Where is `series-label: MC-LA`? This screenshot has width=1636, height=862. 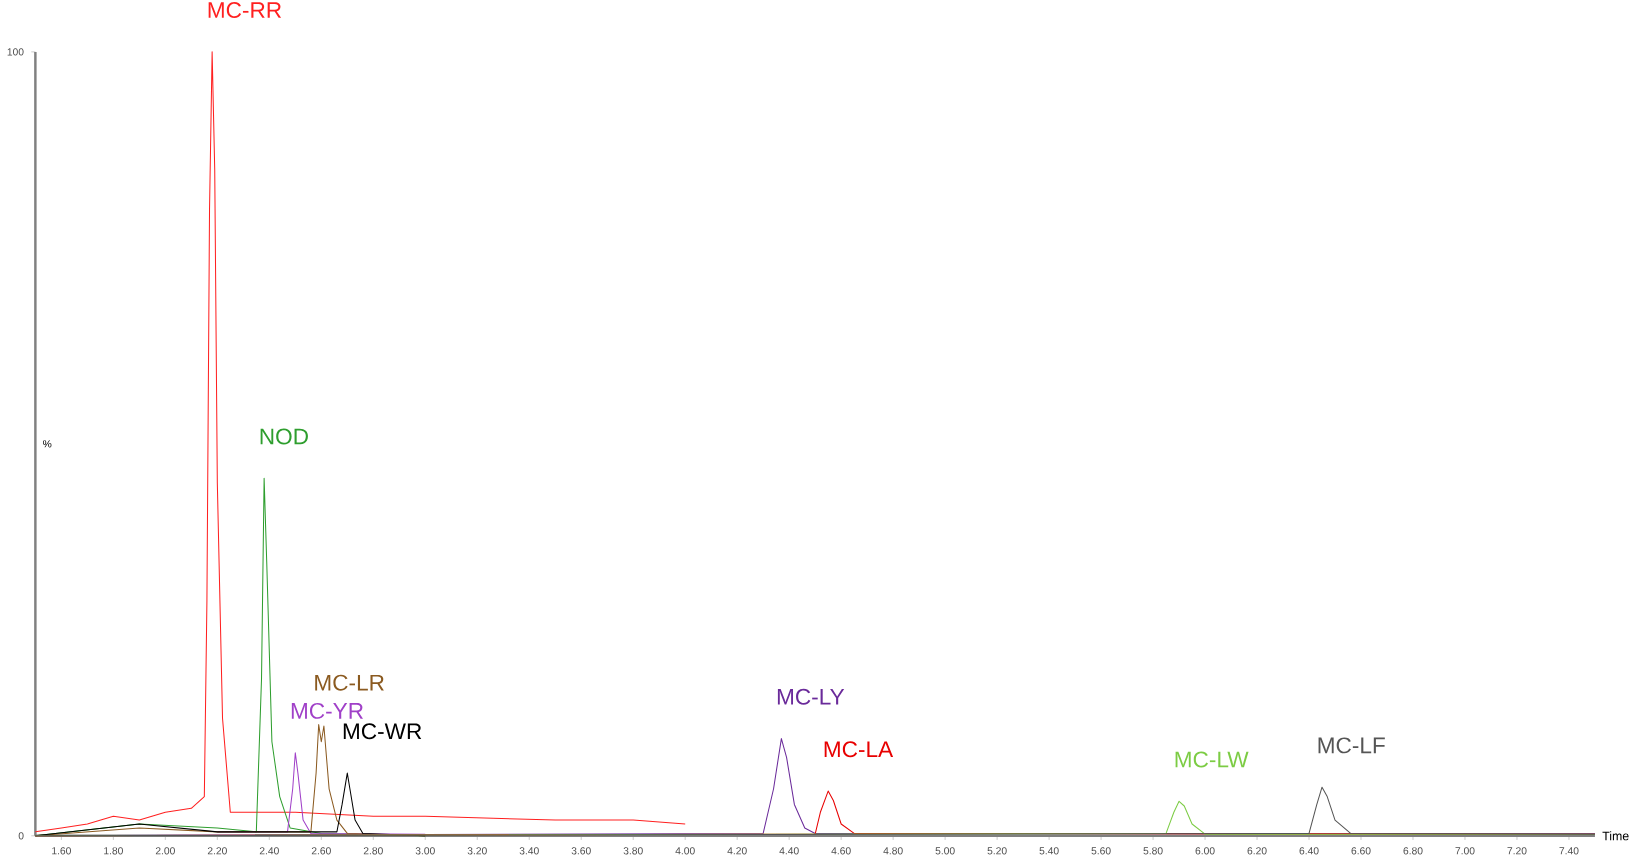
series-label: MC-LA is located at coordinates (859, 749).